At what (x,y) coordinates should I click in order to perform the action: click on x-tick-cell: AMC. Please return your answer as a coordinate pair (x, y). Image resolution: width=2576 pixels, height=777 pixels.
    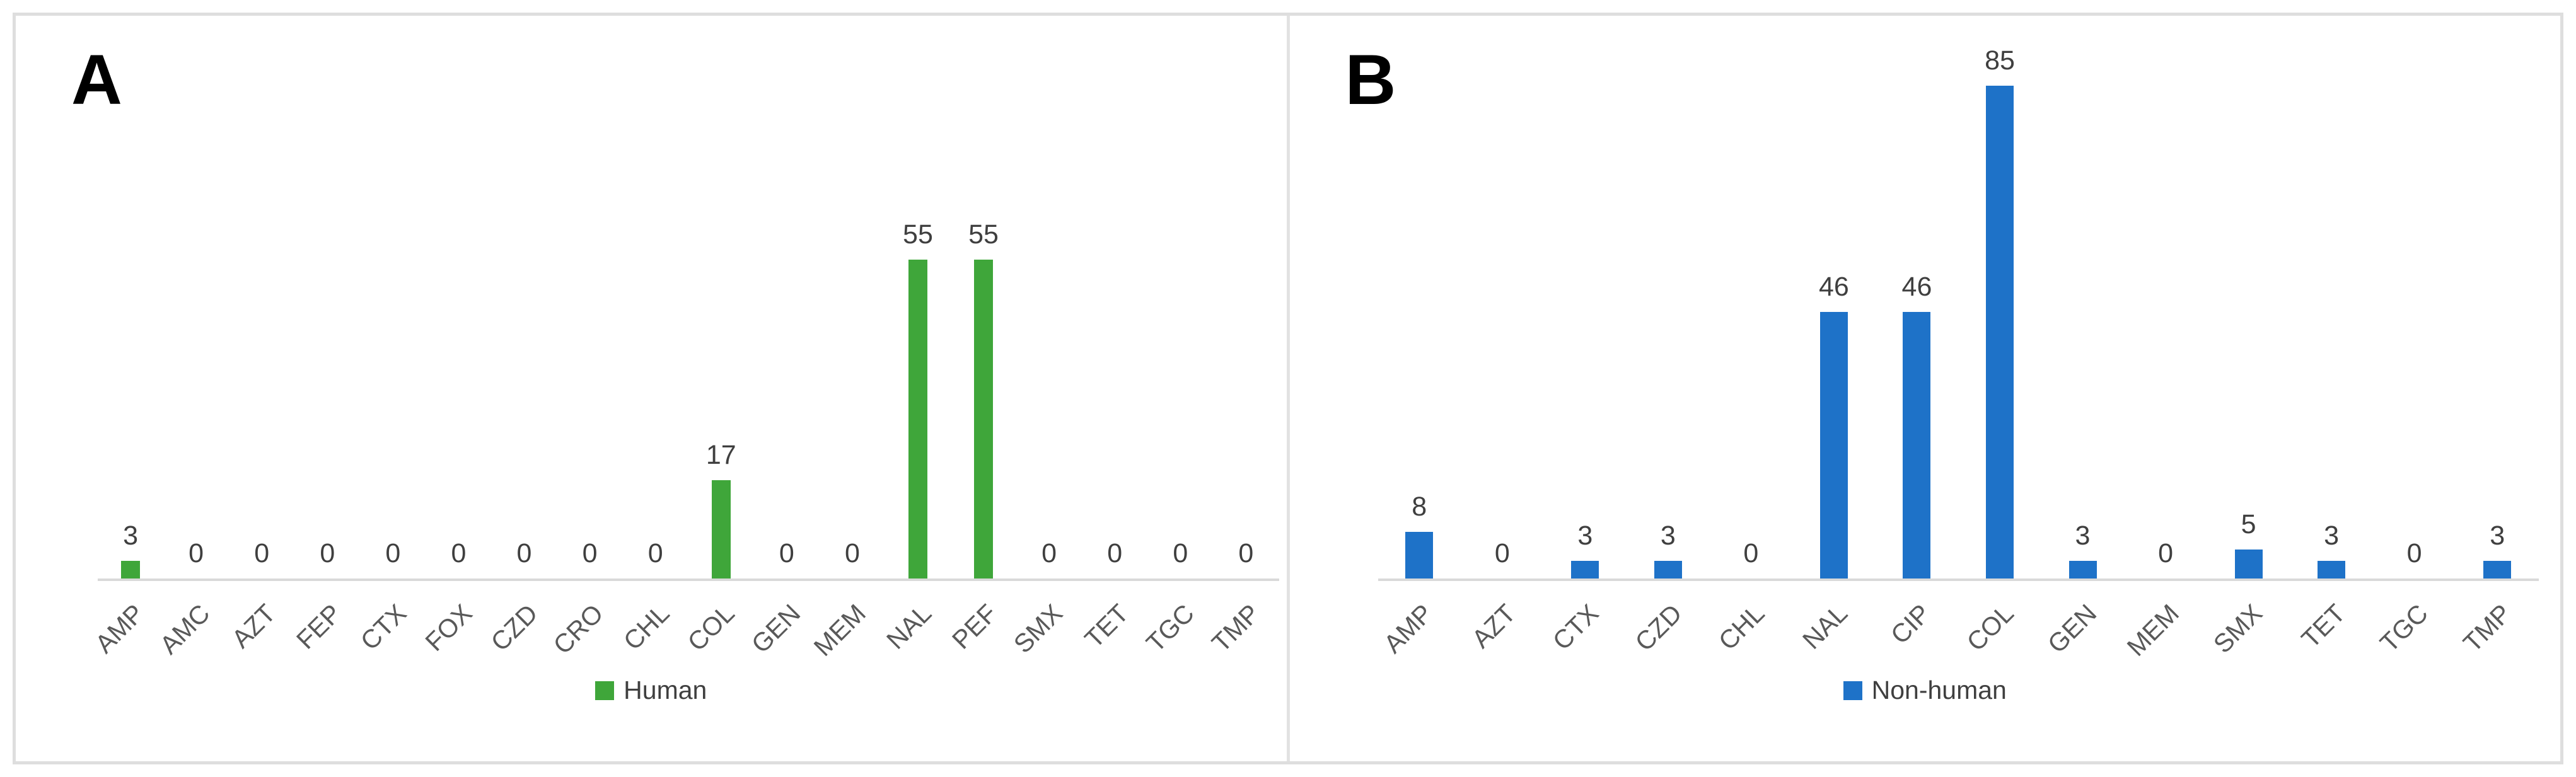
    Looking at the image, I should click on (191, 671).